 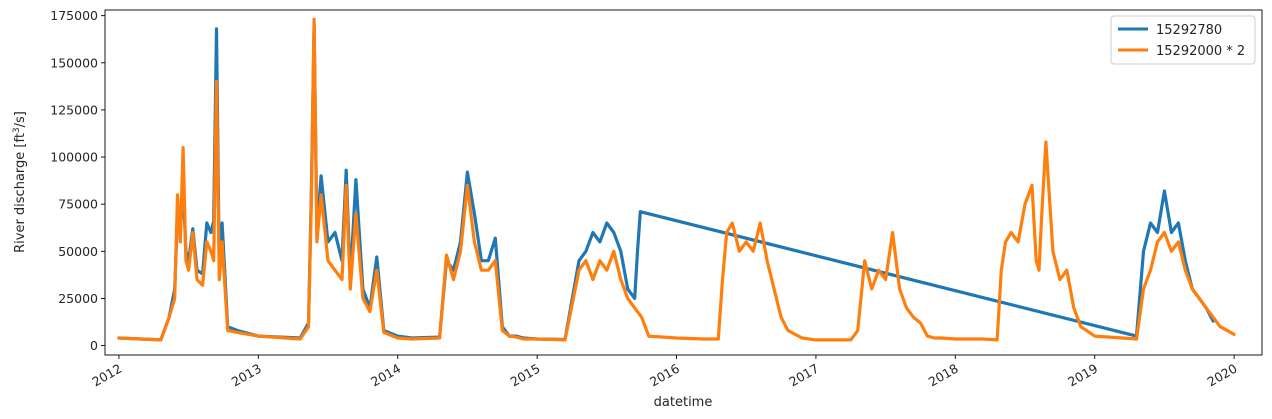 What do you see at coordinates (683, 402) in the screenshot?
I see `x-axis-label: datetime` at bounding box center [683, 402].